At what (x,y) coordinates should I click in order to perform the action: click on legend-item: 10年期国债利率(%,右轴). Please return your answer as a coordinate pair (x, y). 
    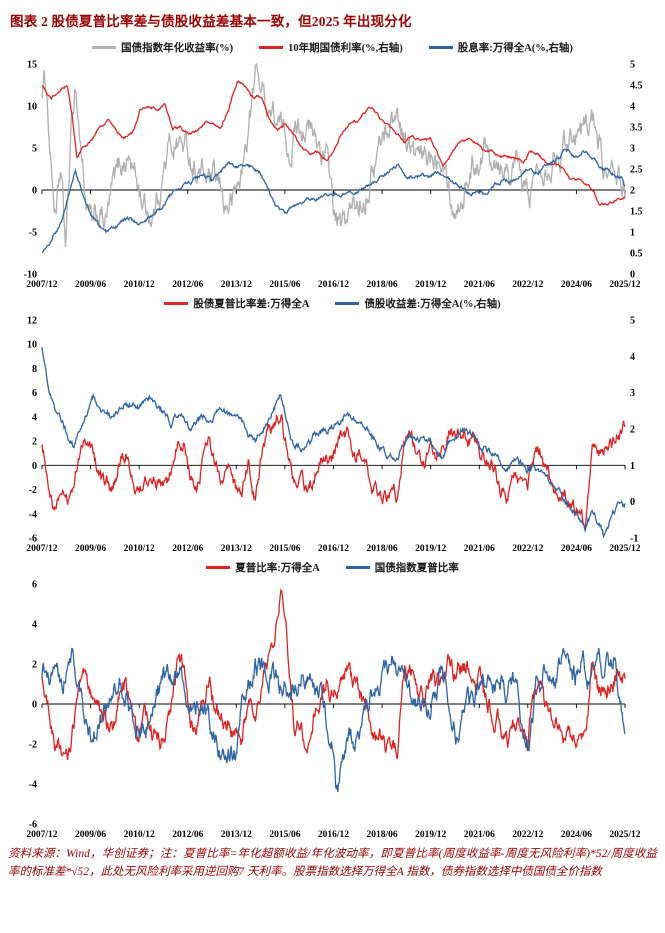
    Looking at the image, I should click on (331, 47).